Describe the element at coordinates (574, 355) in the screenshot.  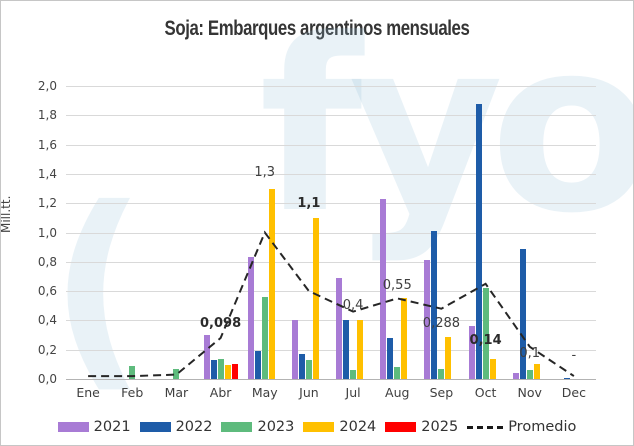
I see `data-label-Dec: -` at that location.